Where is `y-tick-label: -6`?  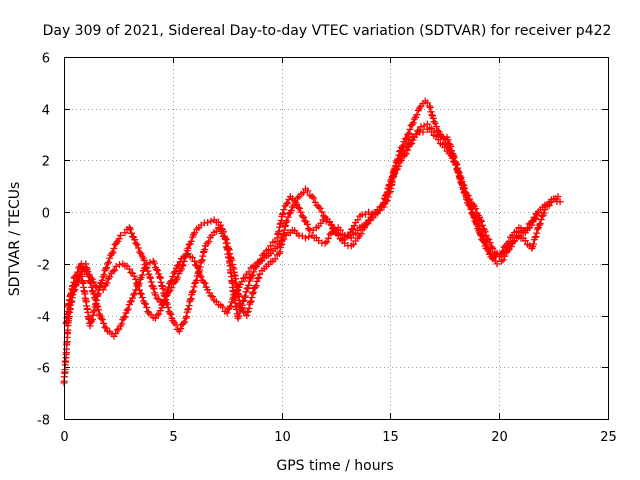 y-tick-label: -6 is located at coordinates (43, 369).